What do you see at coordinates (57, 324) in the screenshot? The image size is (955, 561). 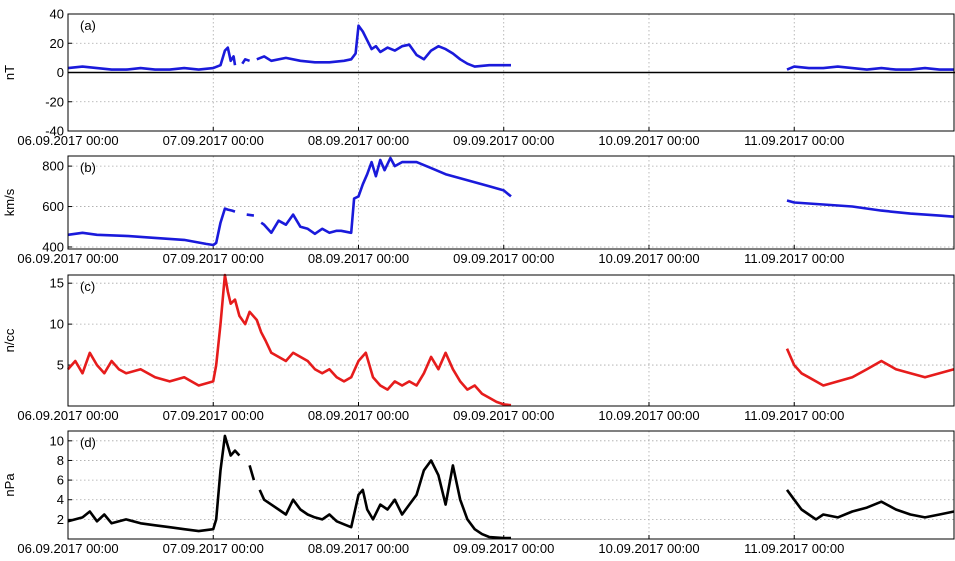 I see `panel-c-ytick-label-1: 10` at bounding box center [57, 324].